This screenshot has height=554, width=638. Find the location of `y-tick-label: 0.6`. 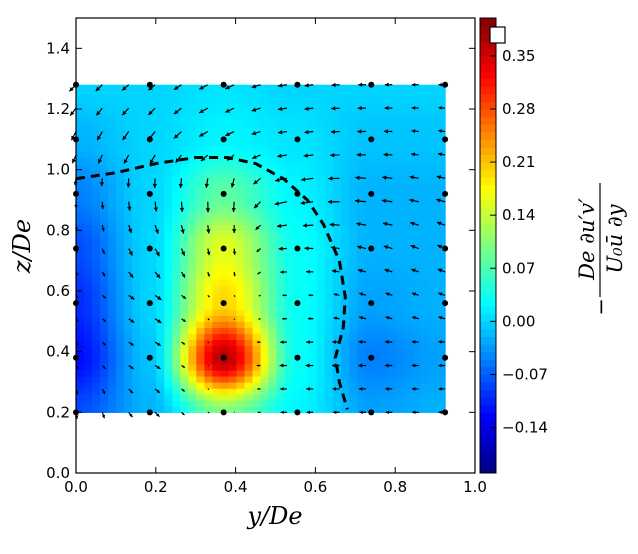

y-tick-label: 0.6 is located at coordinates (58, 291).